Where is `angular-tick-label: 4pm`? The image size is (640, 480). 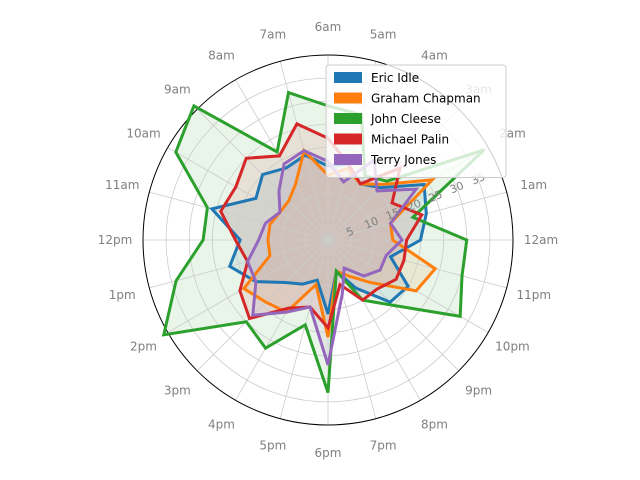 angular-tick-label: 4pm is located at coordinates (221, 424).